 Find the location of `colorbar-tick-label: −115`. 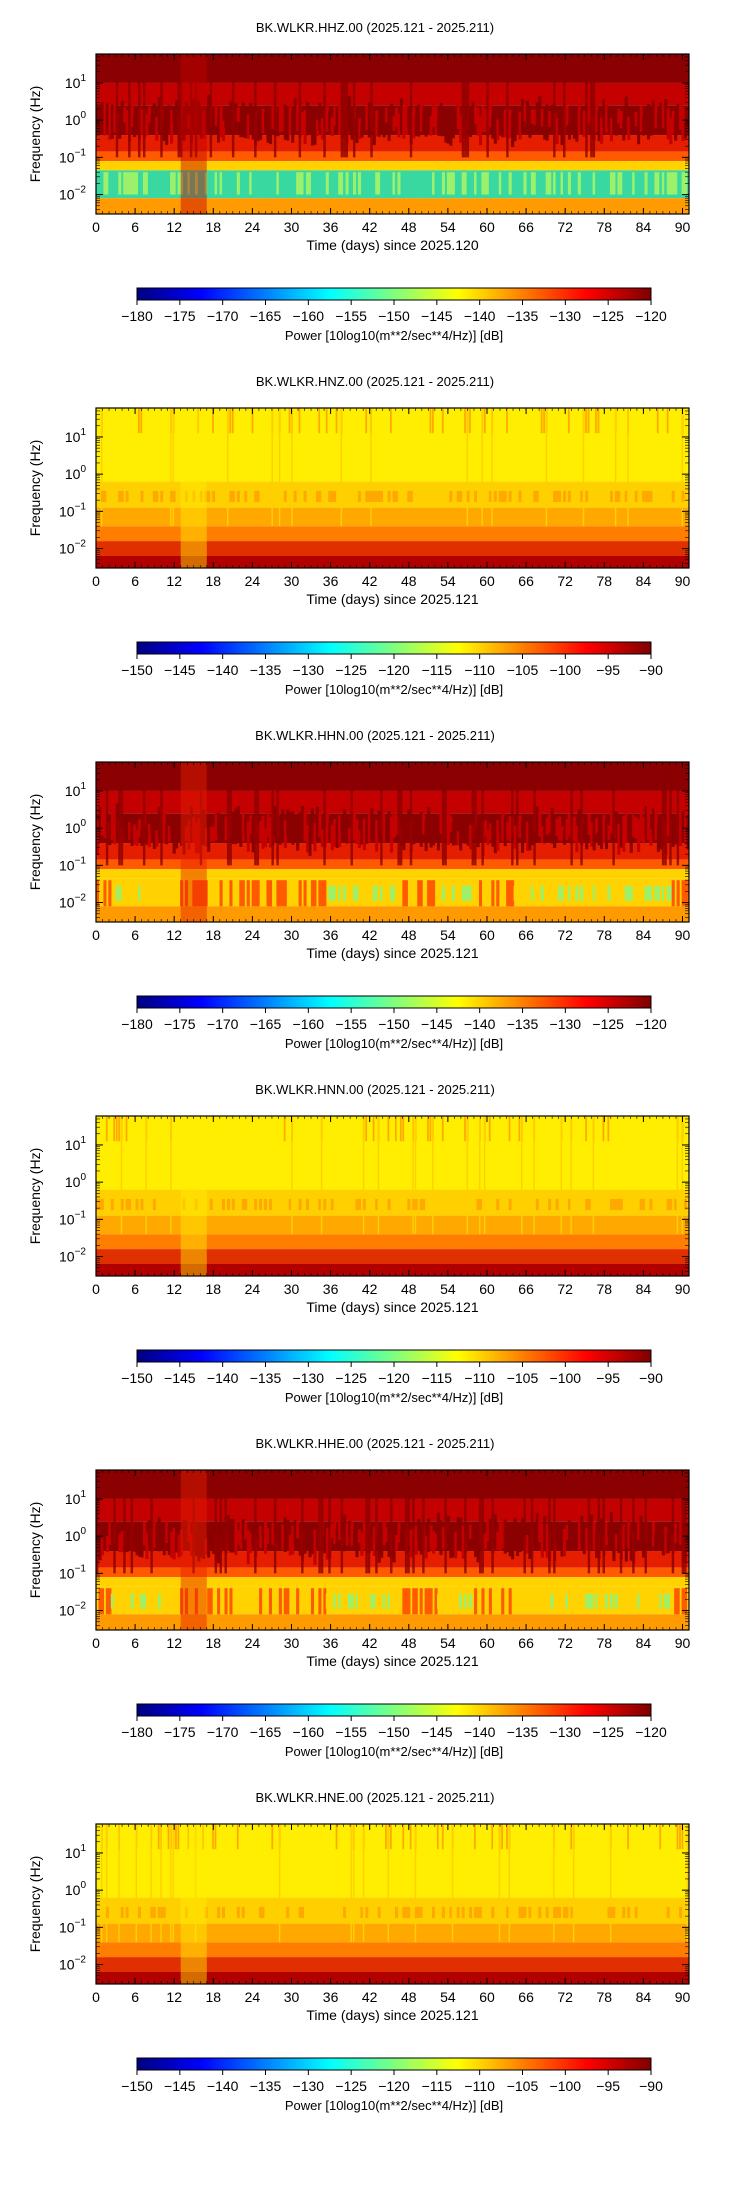

colorbar-tick-label: −115 is located at coordinates (437, 1378).